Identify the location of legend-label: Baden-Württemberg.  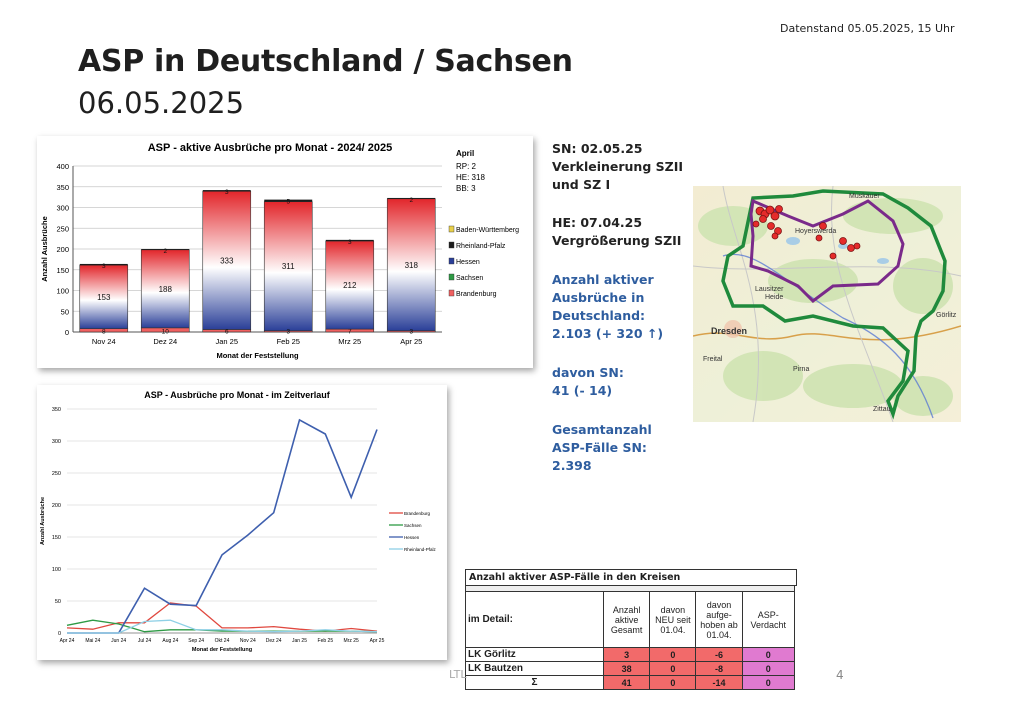
(487, 230).